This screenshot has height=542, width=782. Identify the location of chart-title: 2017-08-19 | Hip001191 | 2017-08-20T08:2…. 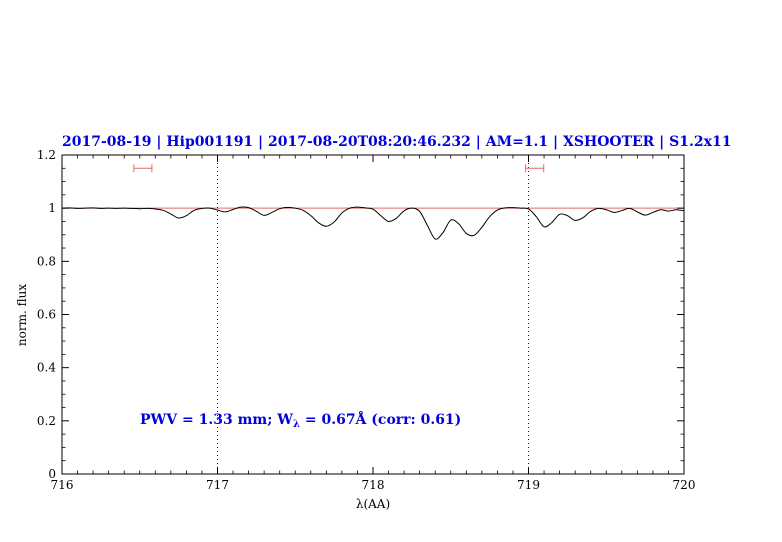
(397, 142).